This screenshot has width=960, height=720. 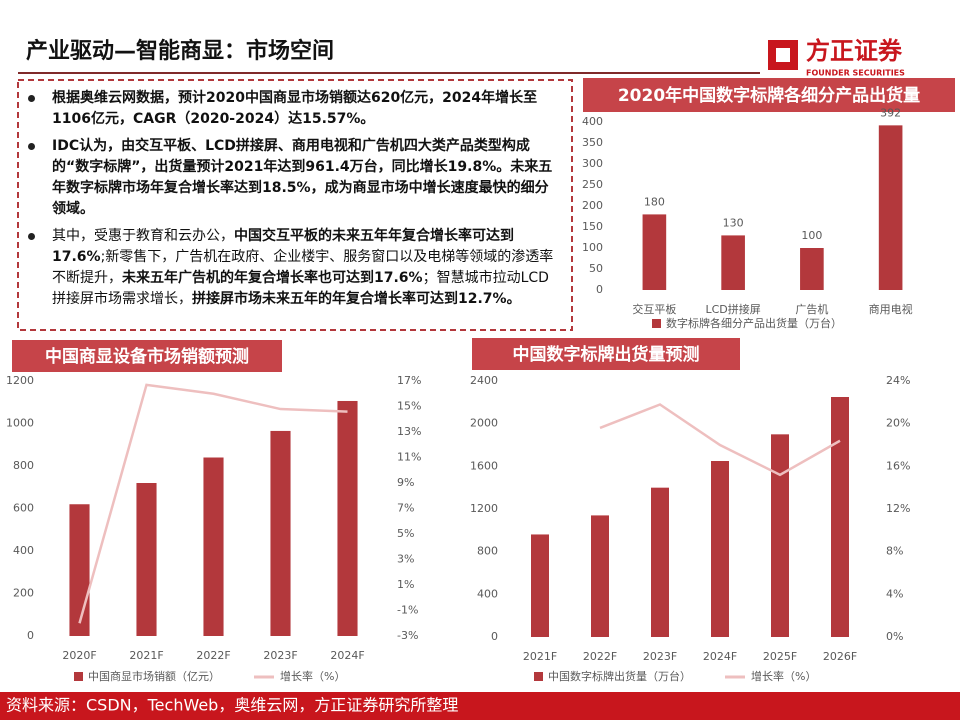 I want to click on bullet-text: 未来五年广告机的年复合增长率也可达到17.6%, so click(x=272, y=278).